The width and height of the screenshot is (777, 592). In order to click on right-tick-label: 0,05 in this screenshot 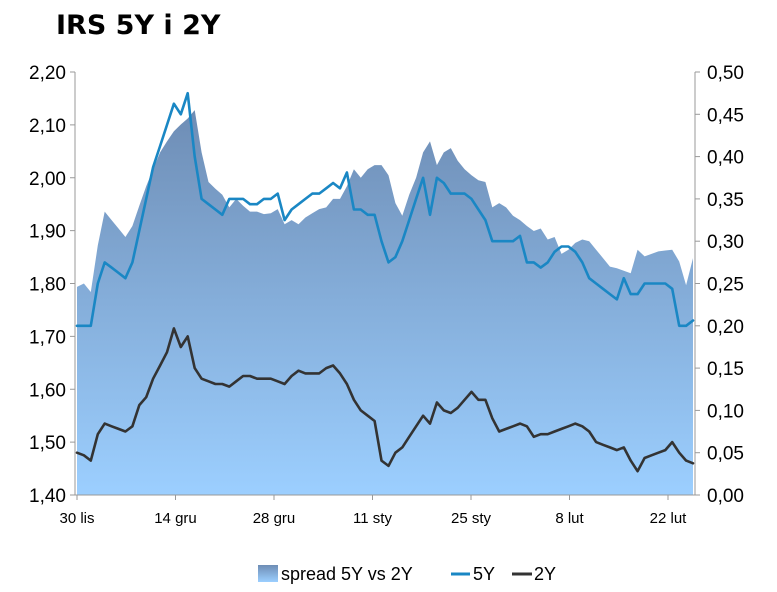, I will do `click(725, 454)`.